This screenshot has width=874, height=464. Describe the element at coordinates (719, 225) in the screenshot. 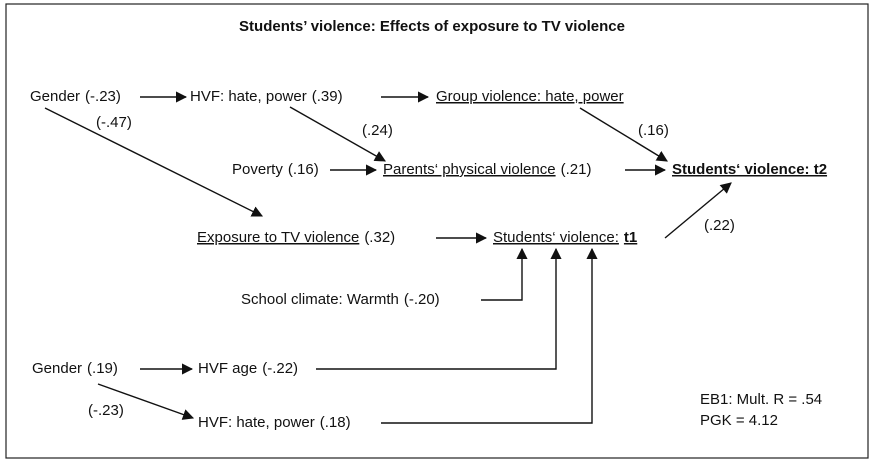

I see `edge-label: (.22)` at that location.